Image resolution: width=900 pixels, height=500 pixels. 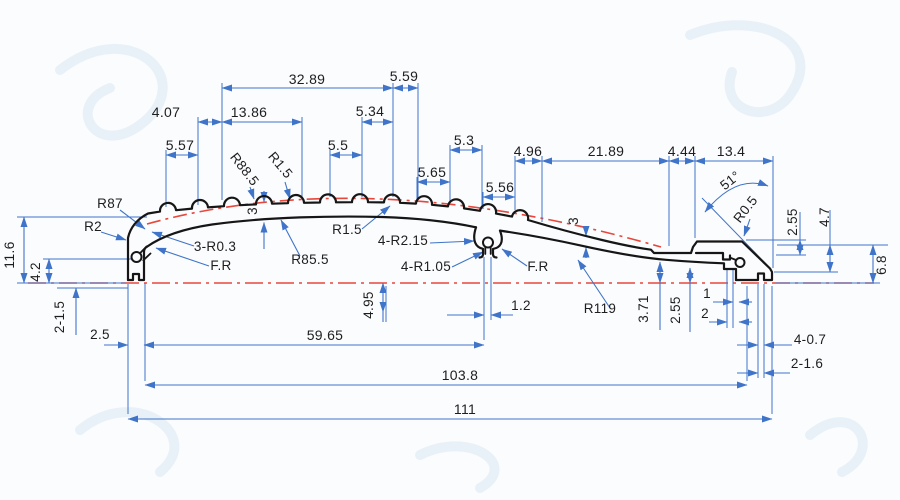 I want to click on dim-5-59: 5.59, so click(x=404, y=76).